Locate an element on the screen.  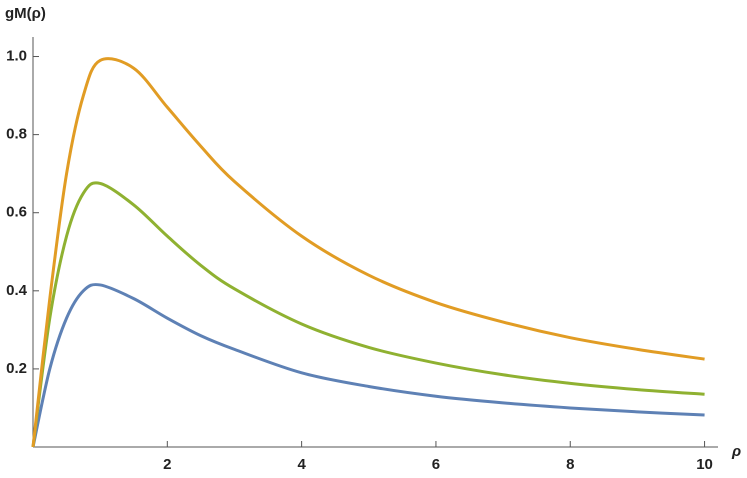
x-axis-label: ρ is located at coordinates (736, 451).